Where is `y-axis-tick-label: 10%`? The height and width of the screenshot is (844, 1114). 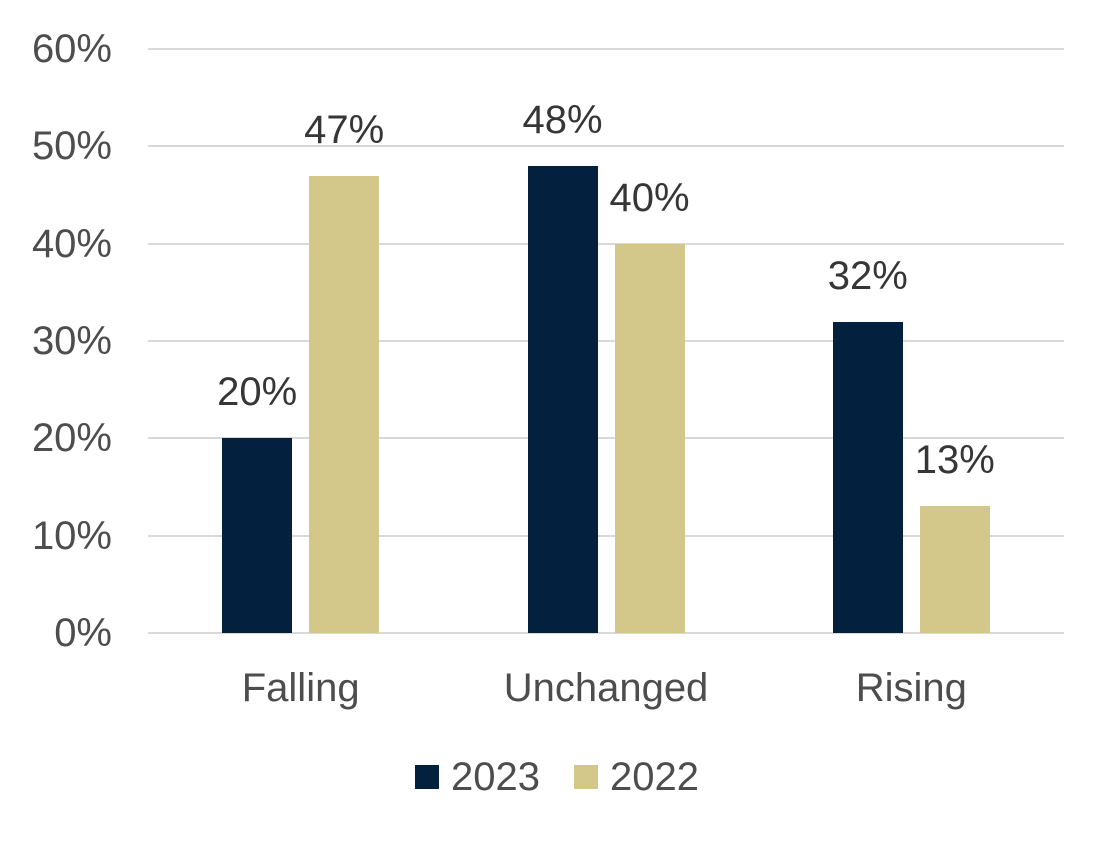 y-axis-tick-label: 10% is located at coordinates (71, 535).